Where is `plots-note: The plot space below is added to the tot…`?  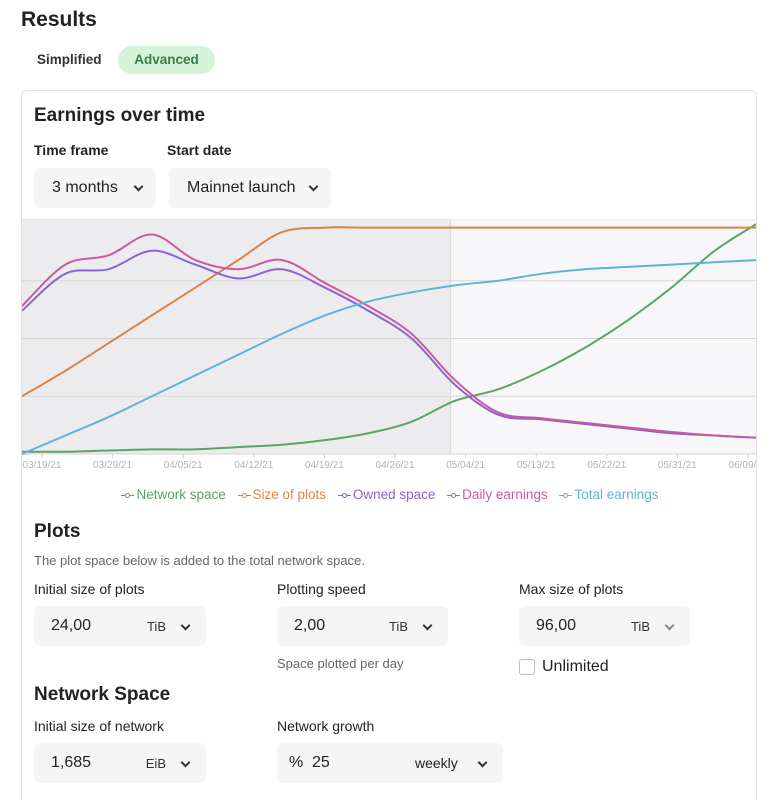 plots-note: The plot space below is added to the tot… is located at coordinates (199, 560).